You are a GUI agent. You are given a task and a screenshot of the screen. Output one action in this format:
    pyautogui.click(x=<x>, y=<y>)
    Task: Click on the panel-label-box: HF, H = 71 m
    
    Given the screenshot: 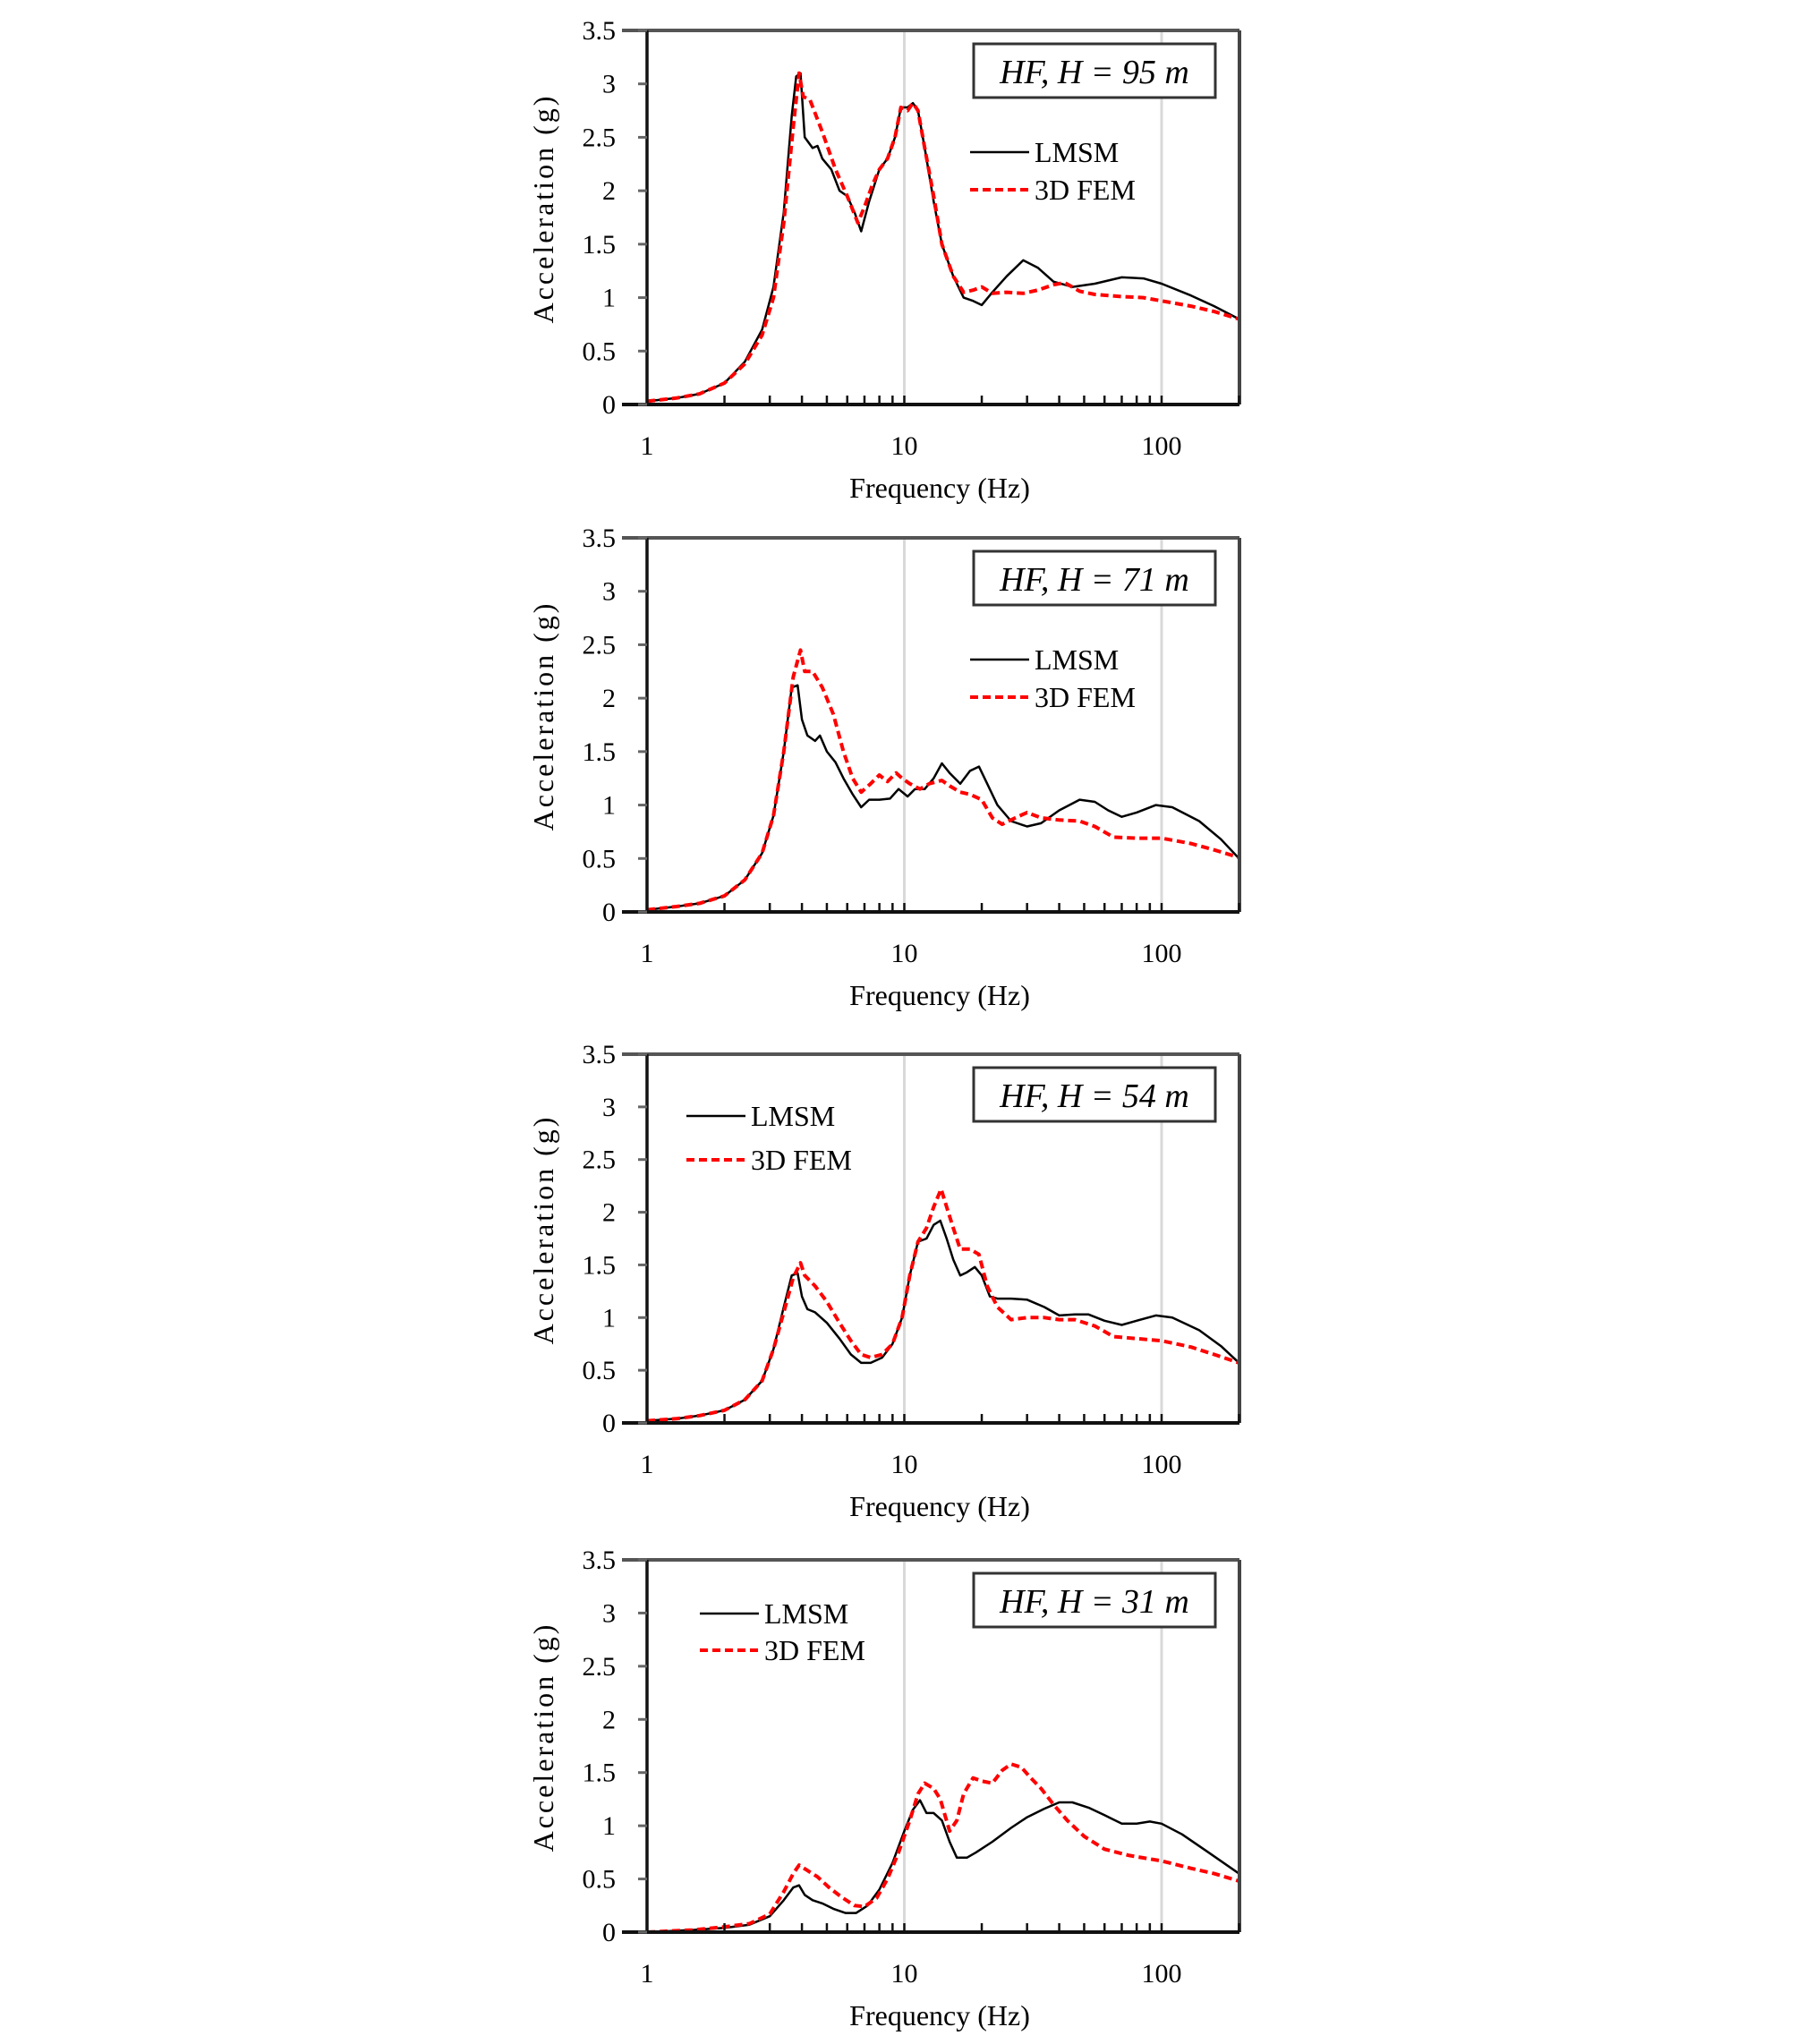 What is the action you would take?
    pyautogui.click(x=1094, y=578)
    